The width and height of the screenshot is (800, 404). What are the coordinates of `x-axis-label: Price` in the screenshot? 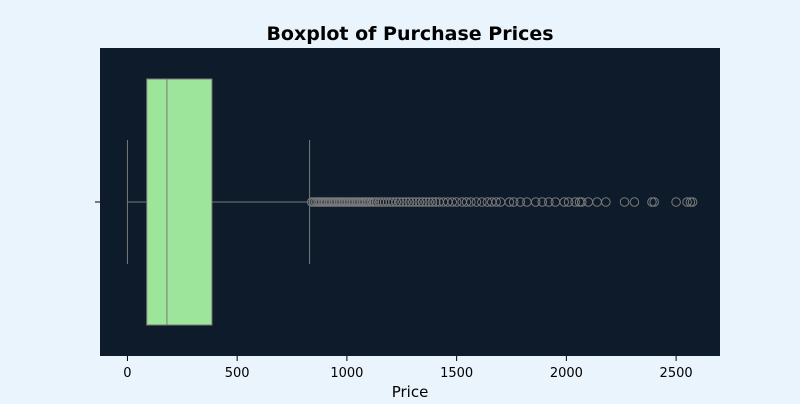 It's located at (410, 391).